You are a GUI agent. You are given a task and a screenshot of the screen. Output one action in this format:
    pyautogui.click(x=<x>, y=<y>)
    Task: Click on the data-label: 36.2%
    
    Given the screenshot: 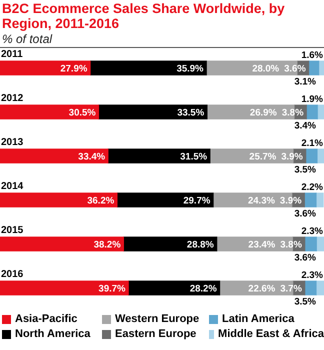 What is the action you would take?
    pyautogui.click(x=101, y=201)
    